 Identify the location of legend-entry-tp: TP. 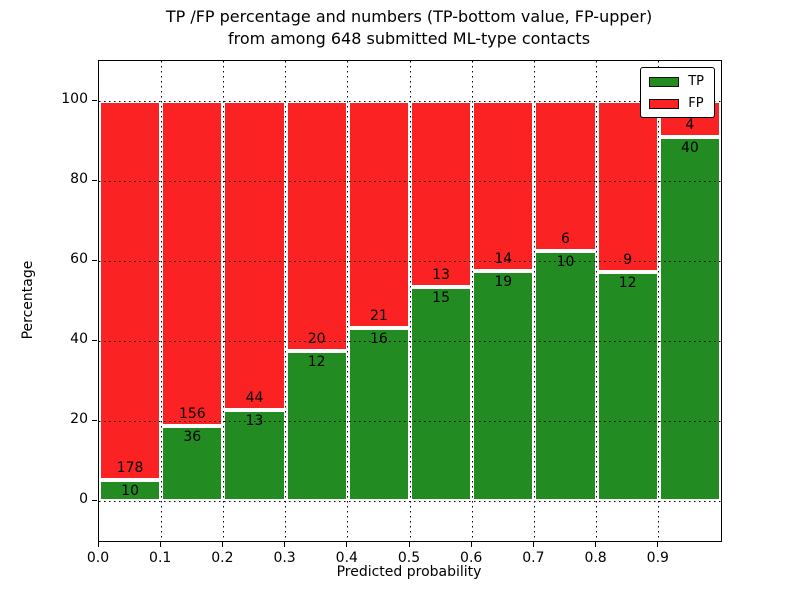
(676, 81).